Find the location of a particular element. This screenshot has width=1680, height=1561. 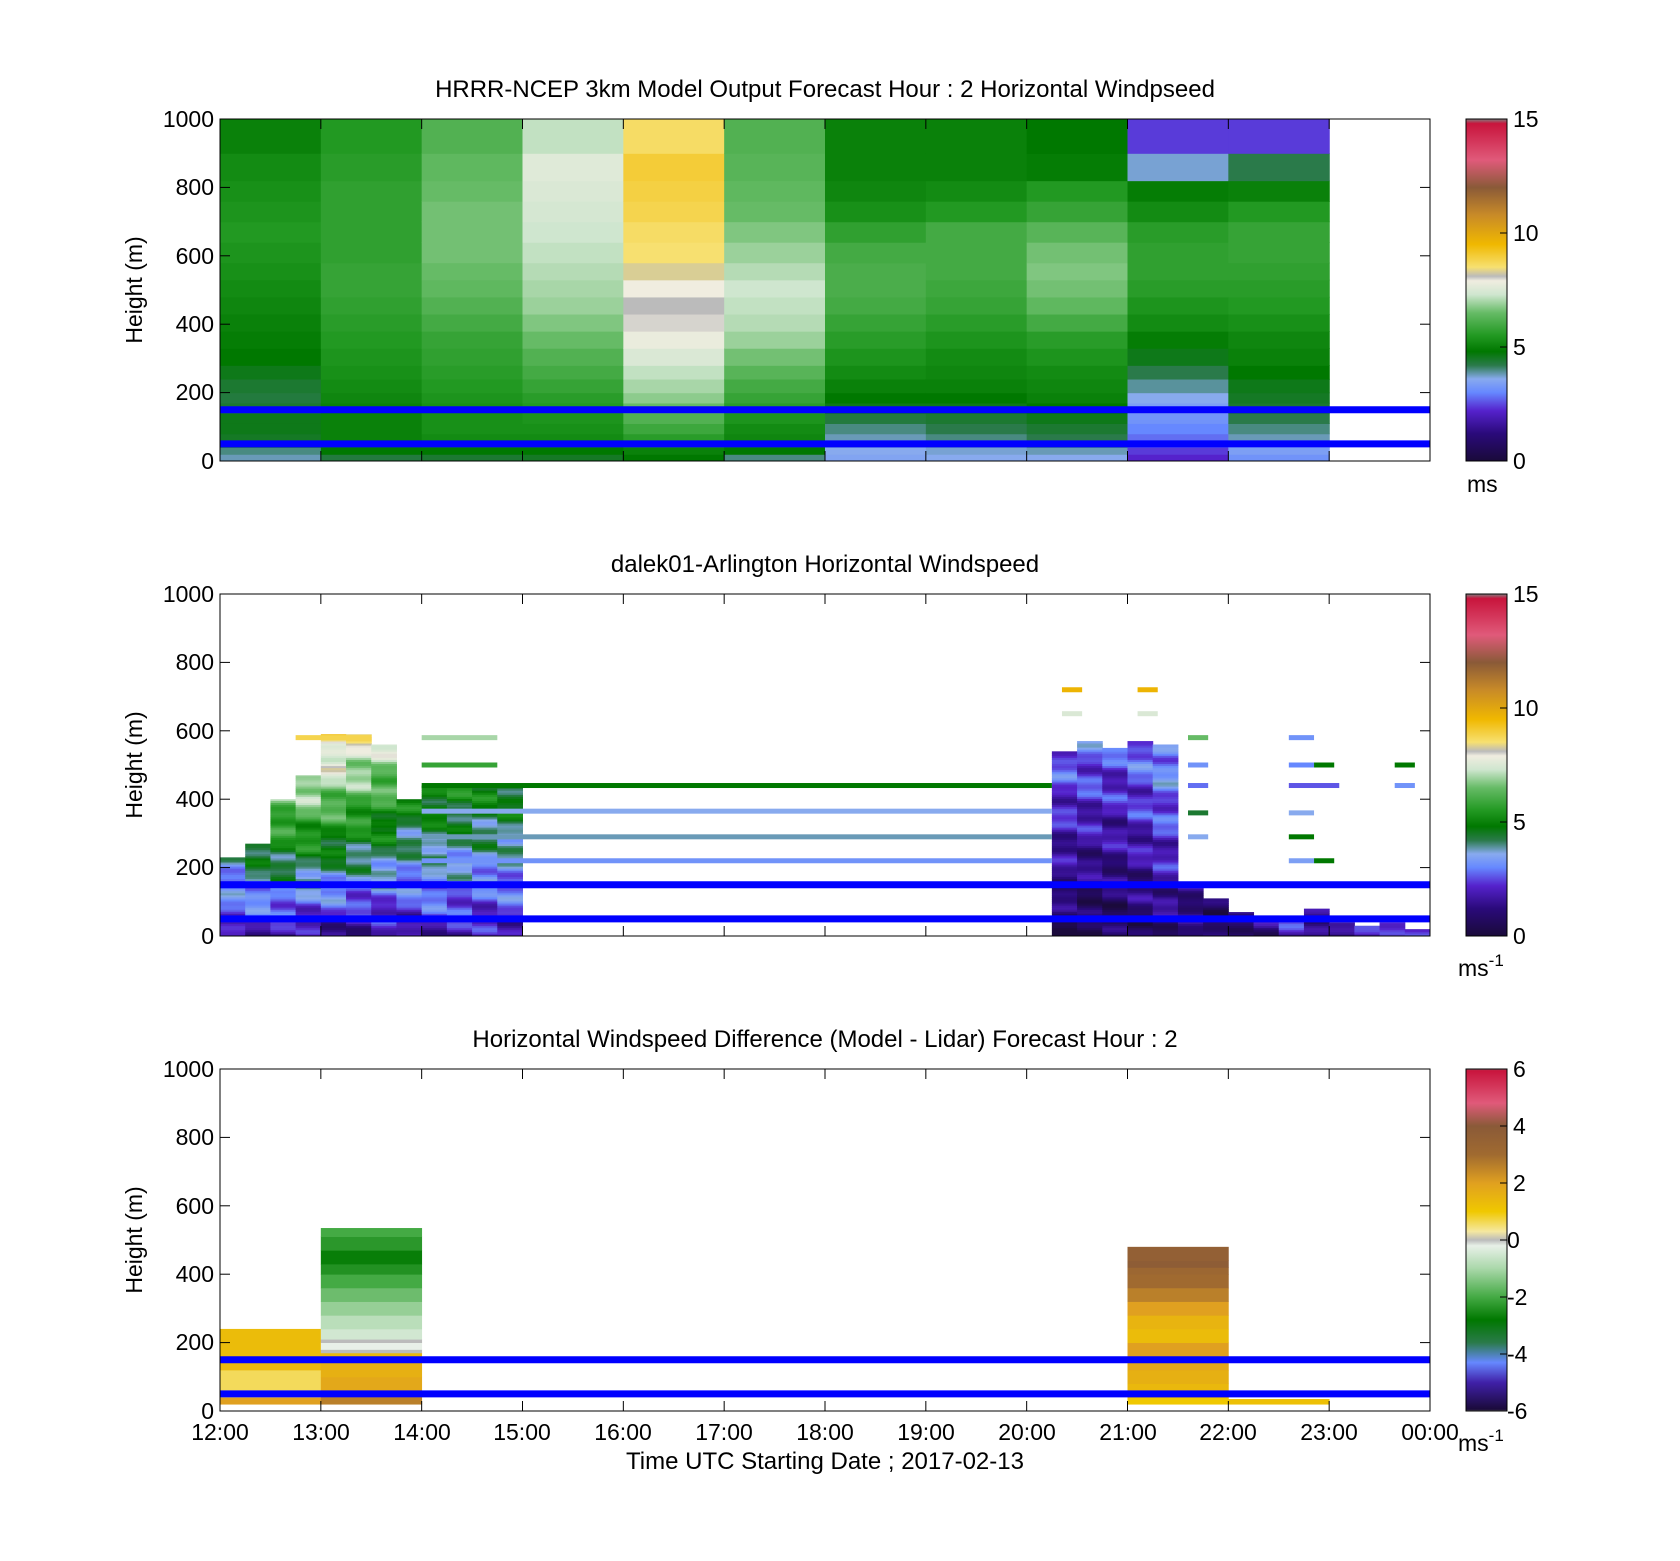

x-tick-label: 18:00 is located at coordinates (825, 1432).